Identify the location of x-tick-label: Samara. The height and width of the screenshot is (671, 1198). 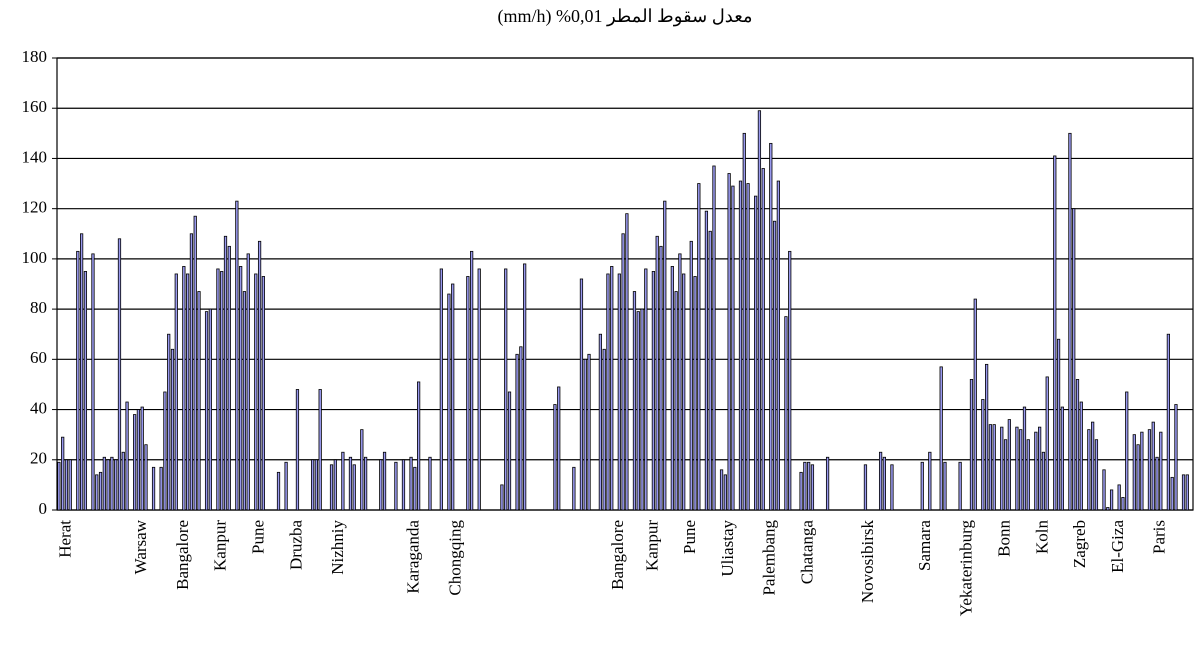
(924, 545).